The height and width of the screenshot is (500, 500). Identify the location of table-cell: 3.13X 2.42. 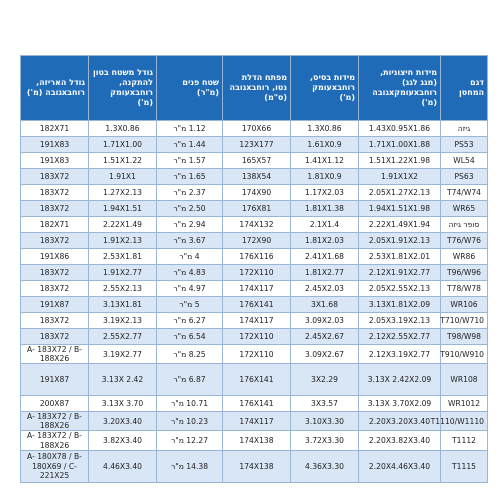
(122, 380).